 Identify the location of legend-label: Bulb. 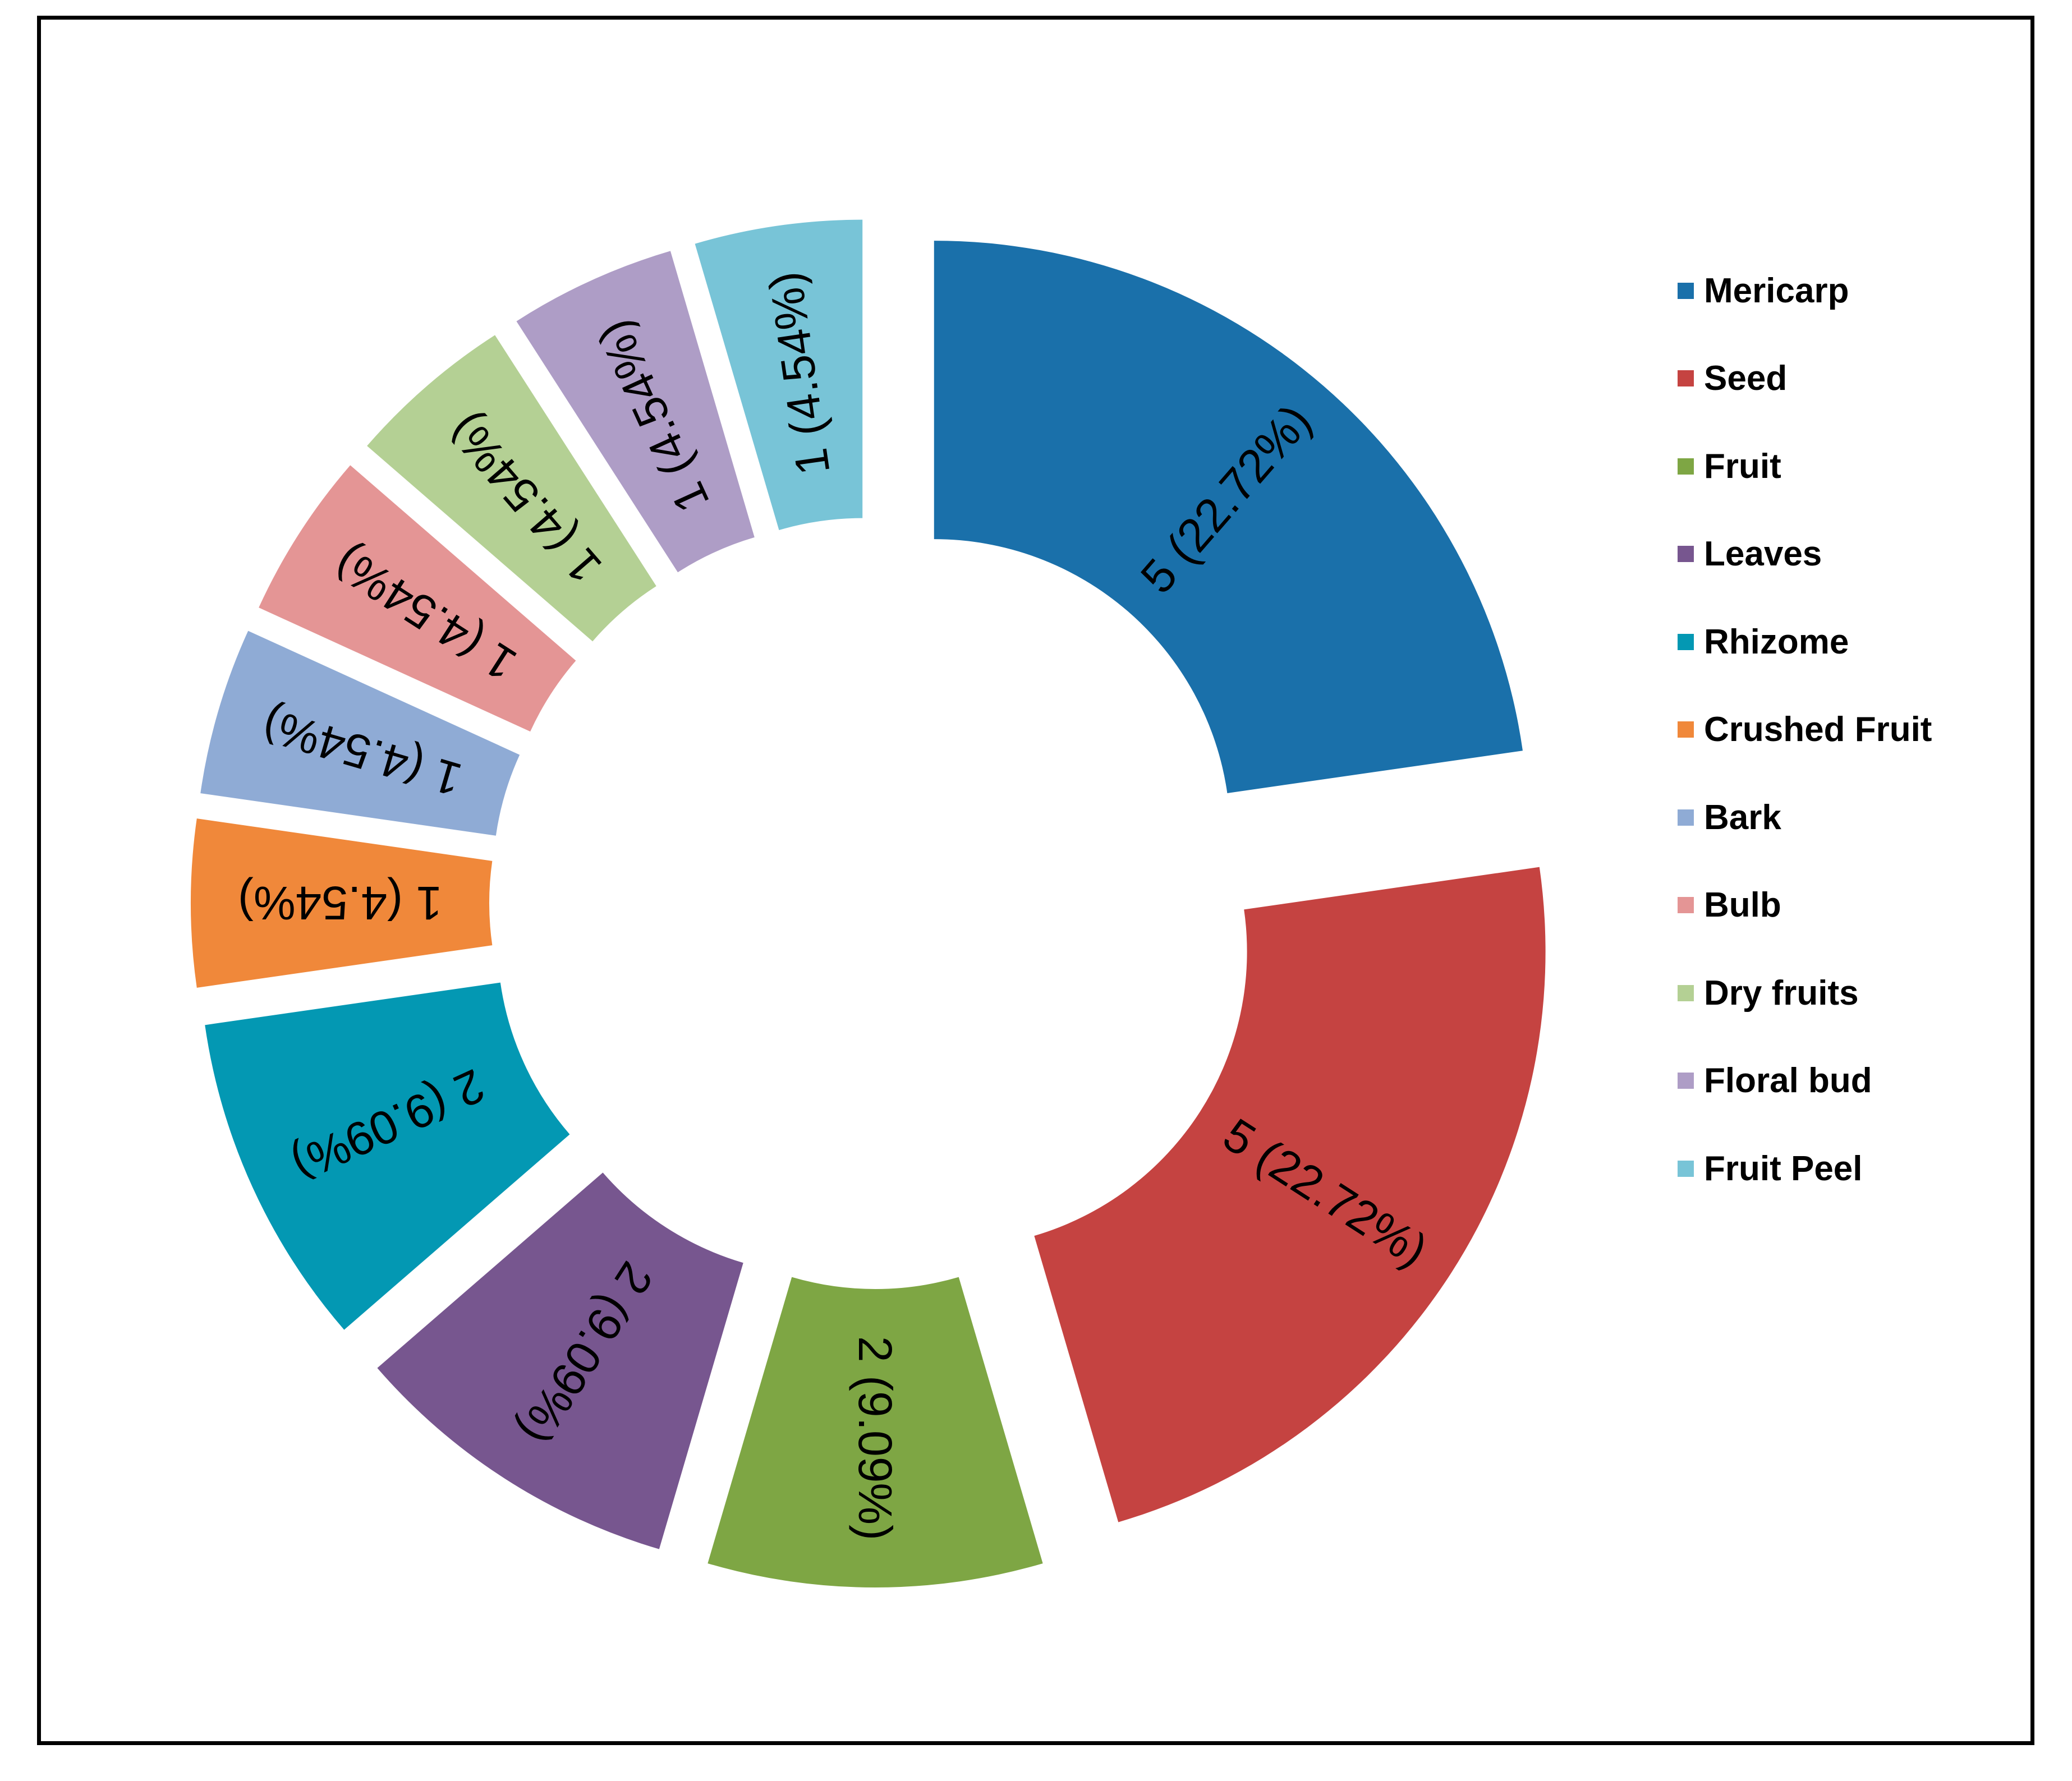
(1742, 905).